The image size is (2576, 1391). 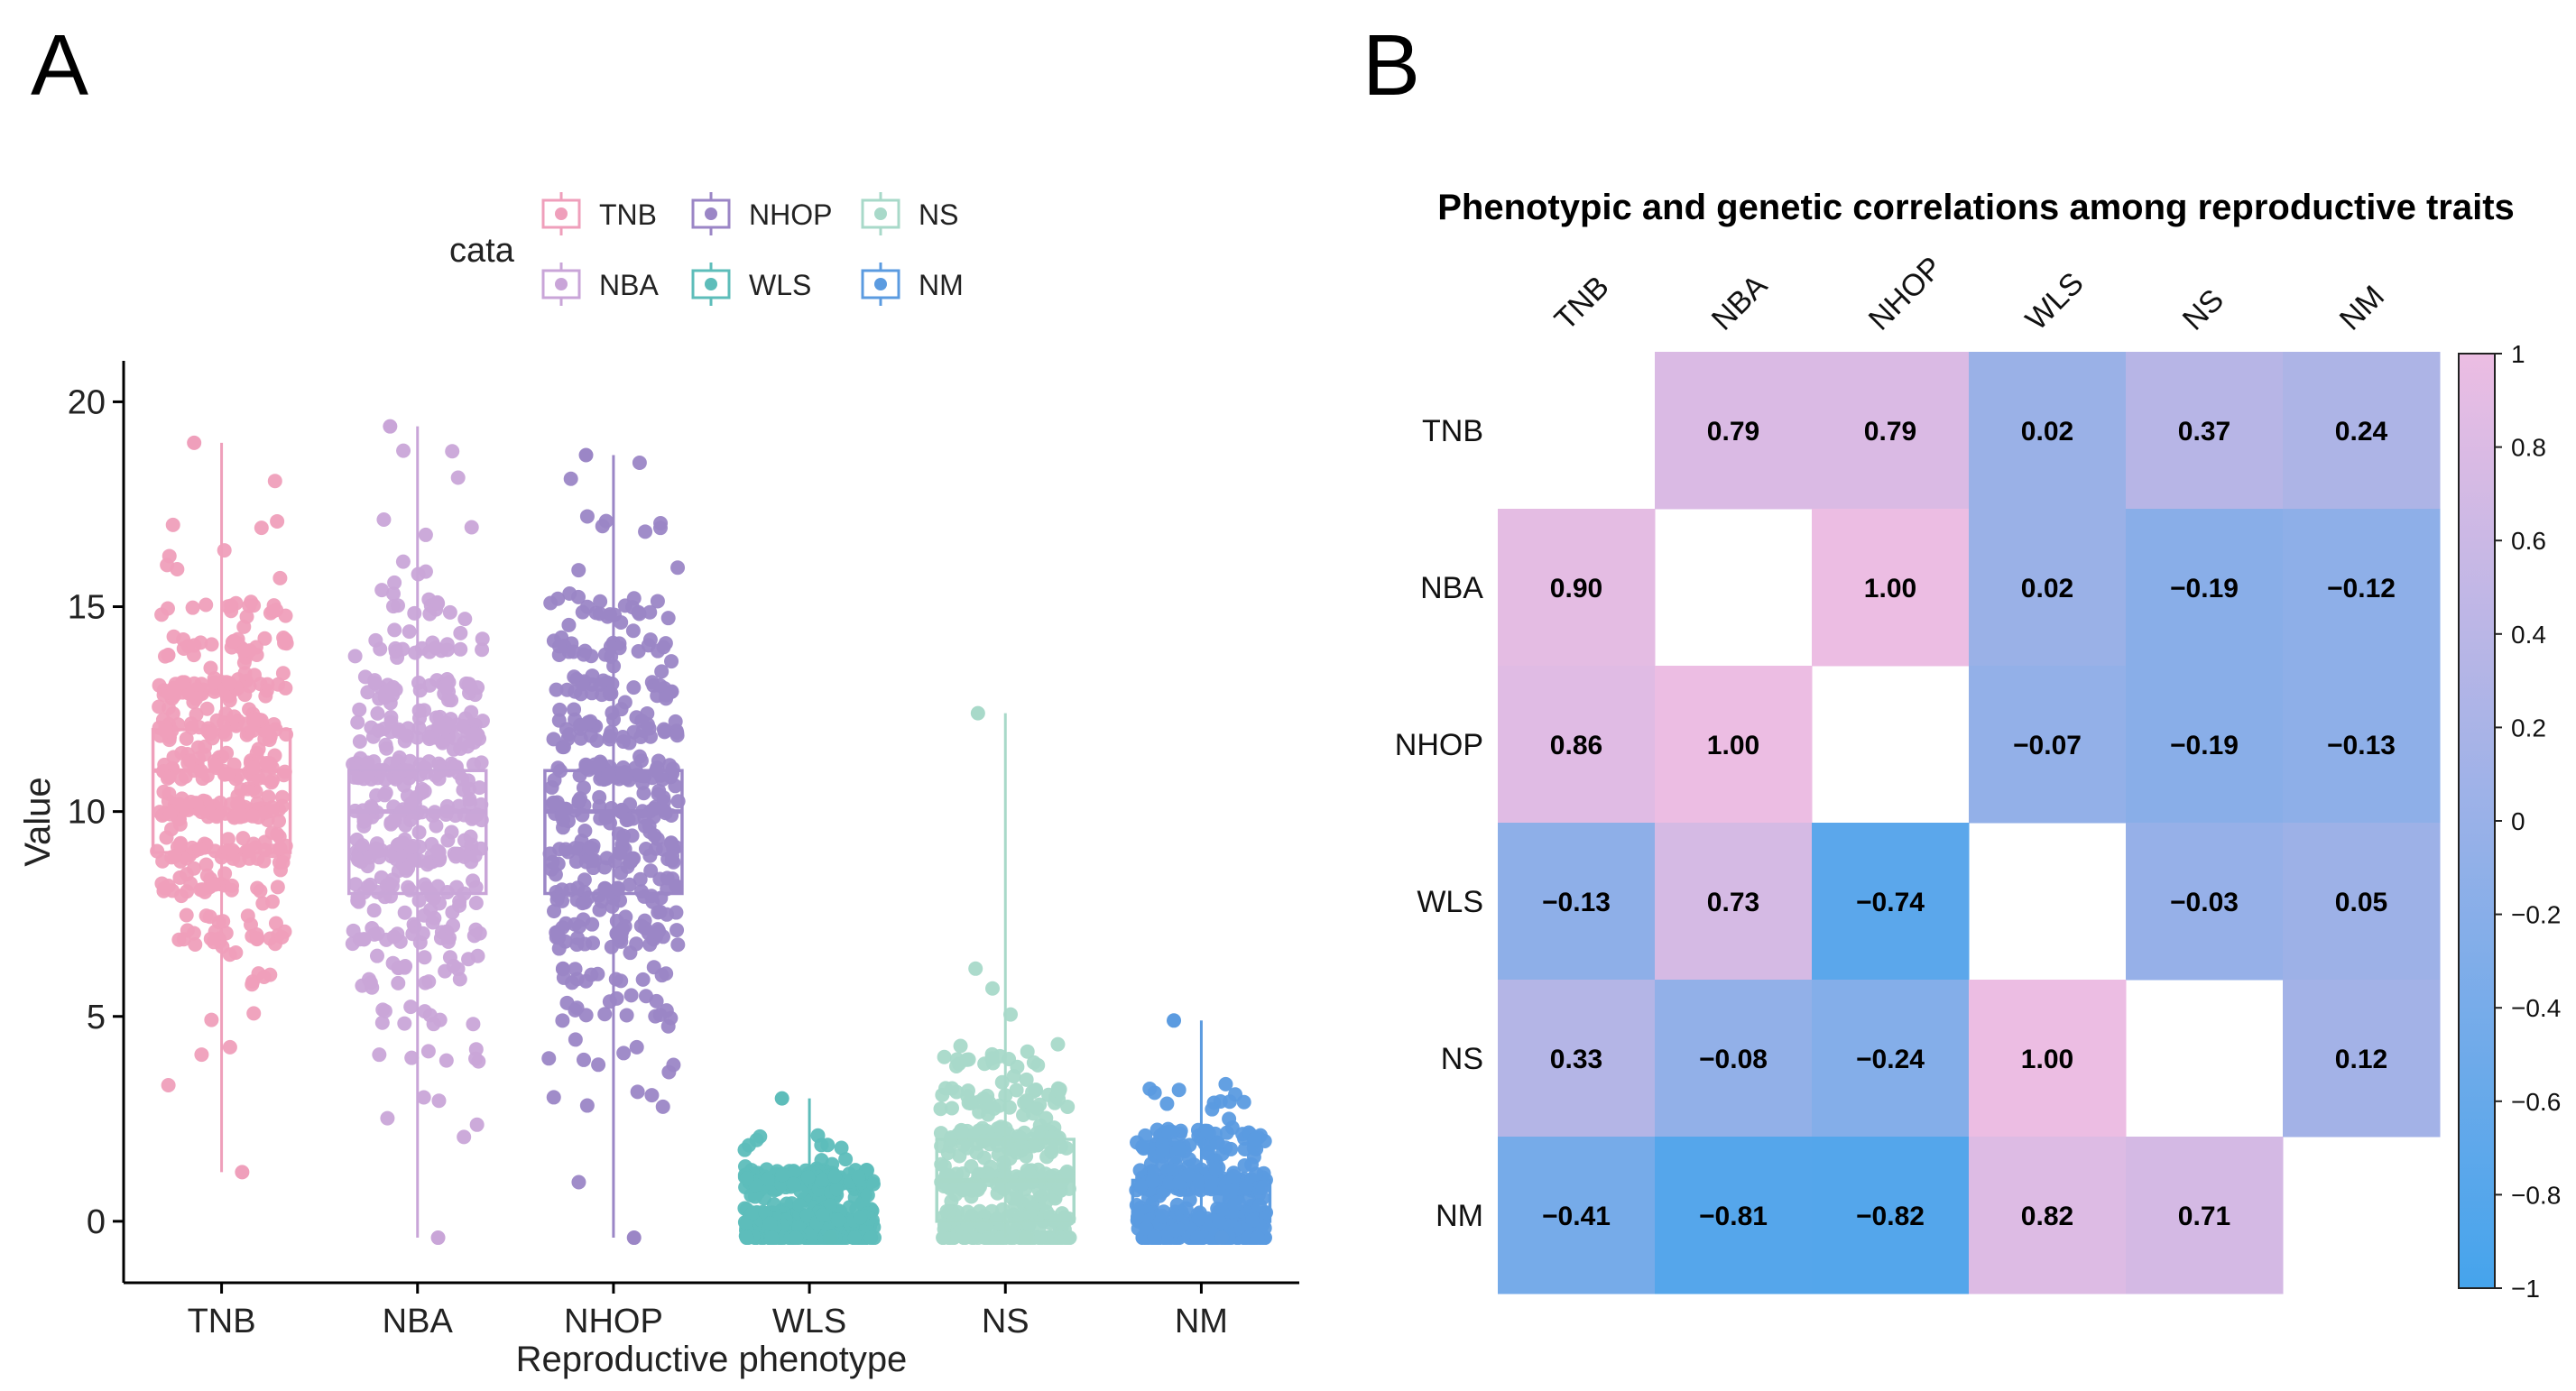 I want to click on jitter-points-wls, so click(x=809, y=1168).